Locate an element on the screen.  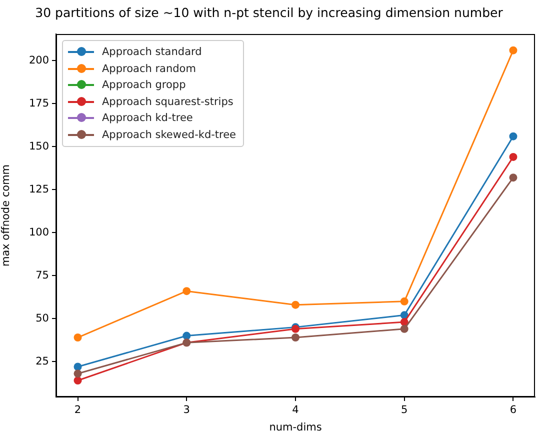
y-tick-label: 50 is located at coordinates (42, 318).